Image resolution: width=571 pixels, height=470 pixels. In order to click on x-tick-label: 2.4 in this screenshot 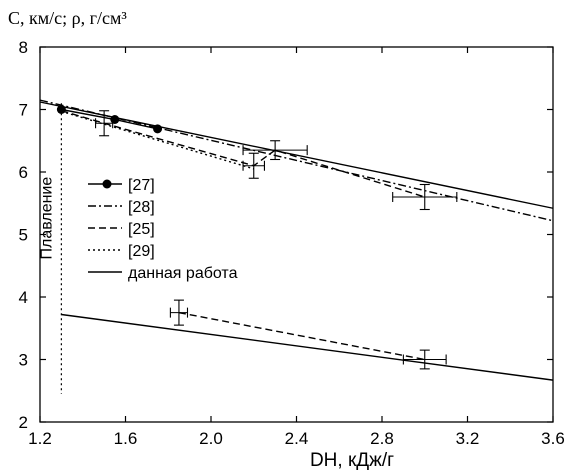, I will do `click(297, 438)`.